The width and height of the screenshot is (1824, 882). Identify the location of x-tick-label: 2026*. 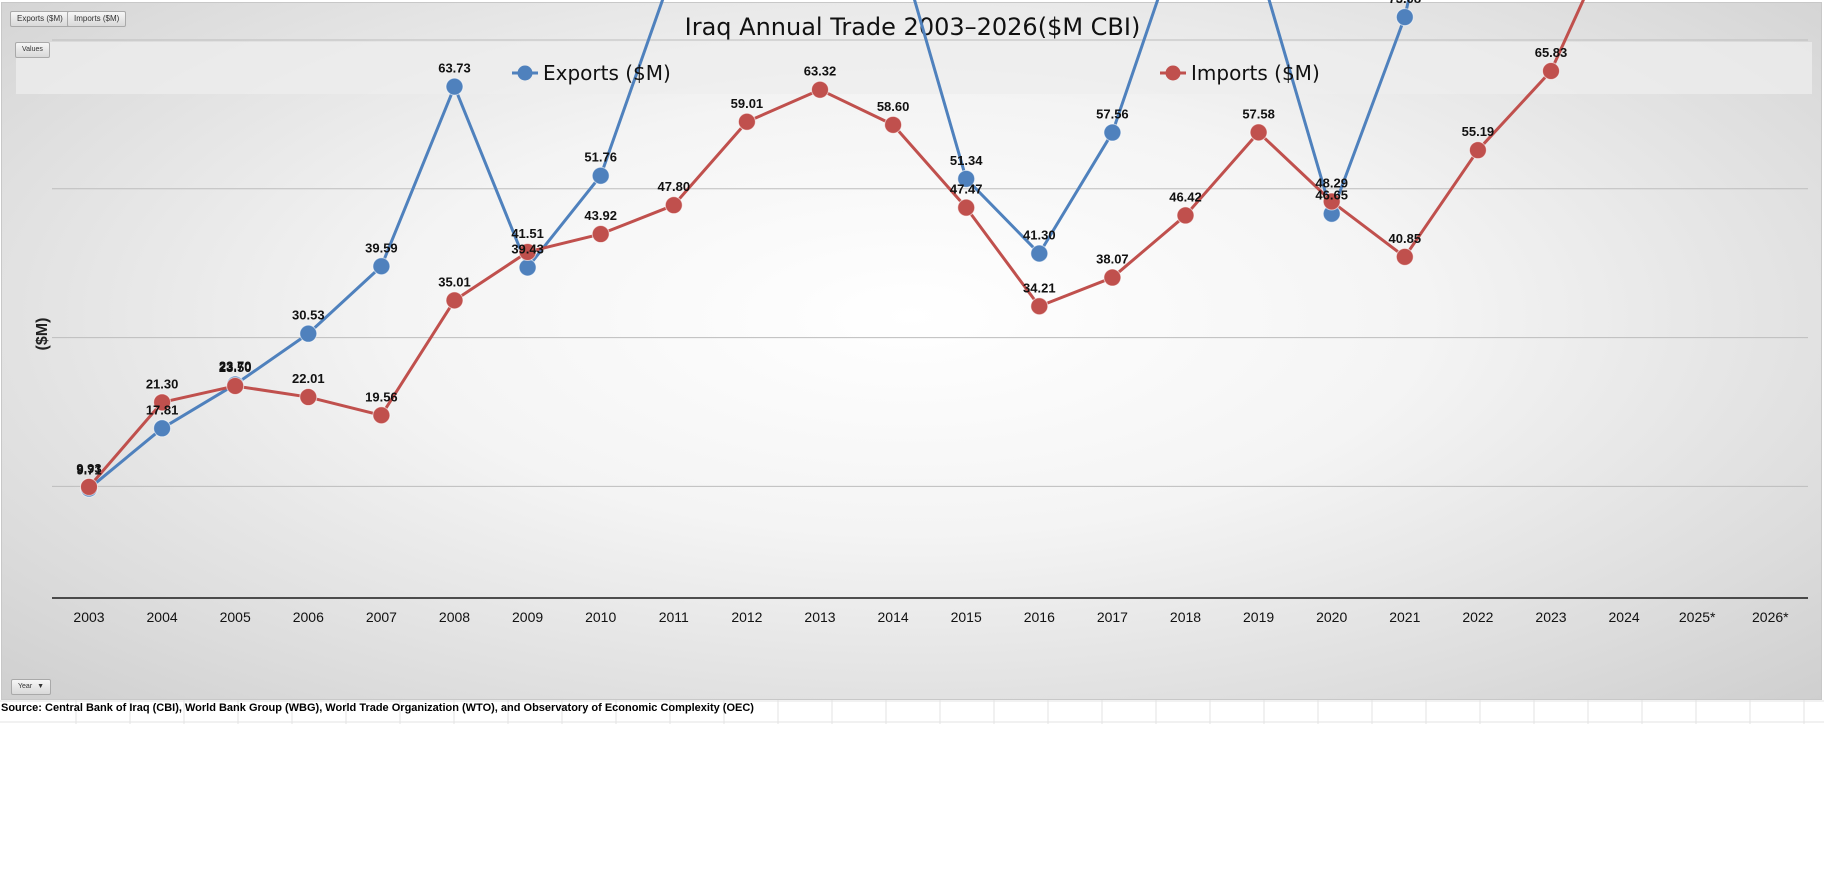
(1770, 617).